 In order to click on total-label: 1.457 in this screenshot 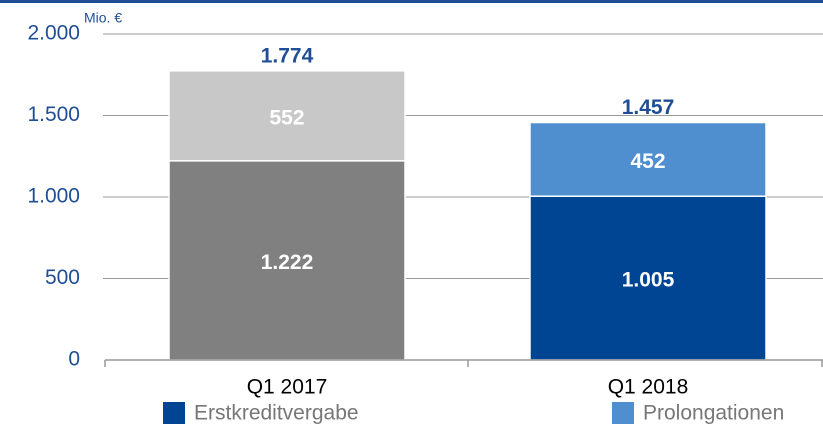, I will do `click(648, 107)`.